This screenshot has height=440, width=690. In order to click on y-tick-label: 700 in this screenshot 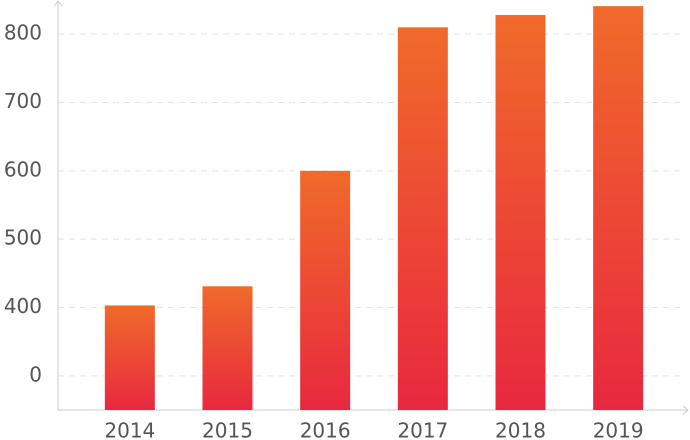, I will do `click(23, 101)`.